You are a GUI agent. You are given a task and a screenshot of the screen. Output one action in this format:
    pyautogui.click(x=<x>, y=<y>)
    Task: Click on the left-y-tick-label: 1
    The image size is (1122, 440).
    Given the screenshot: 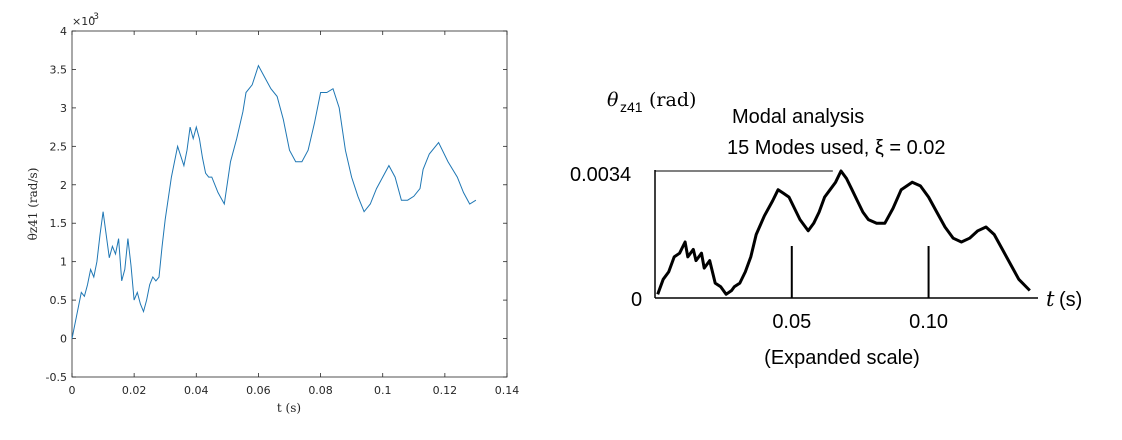 What is the action you would take?
    pyautogui.click(x=63, y=262)
    